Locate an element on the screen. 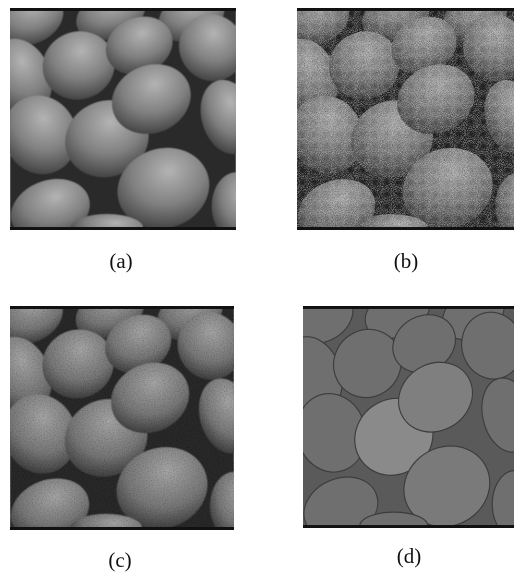 The image size is (514, 577). caption-a: (a) is located at coordinates (121, 261).